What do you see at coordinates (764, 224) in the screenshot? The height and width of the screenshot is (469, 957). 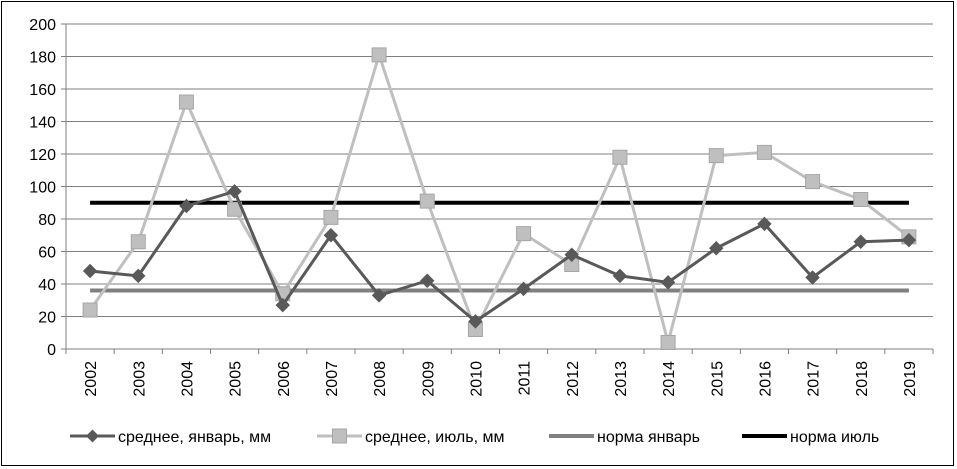 I see `january-point-2016` at bounding box center [764, 224].